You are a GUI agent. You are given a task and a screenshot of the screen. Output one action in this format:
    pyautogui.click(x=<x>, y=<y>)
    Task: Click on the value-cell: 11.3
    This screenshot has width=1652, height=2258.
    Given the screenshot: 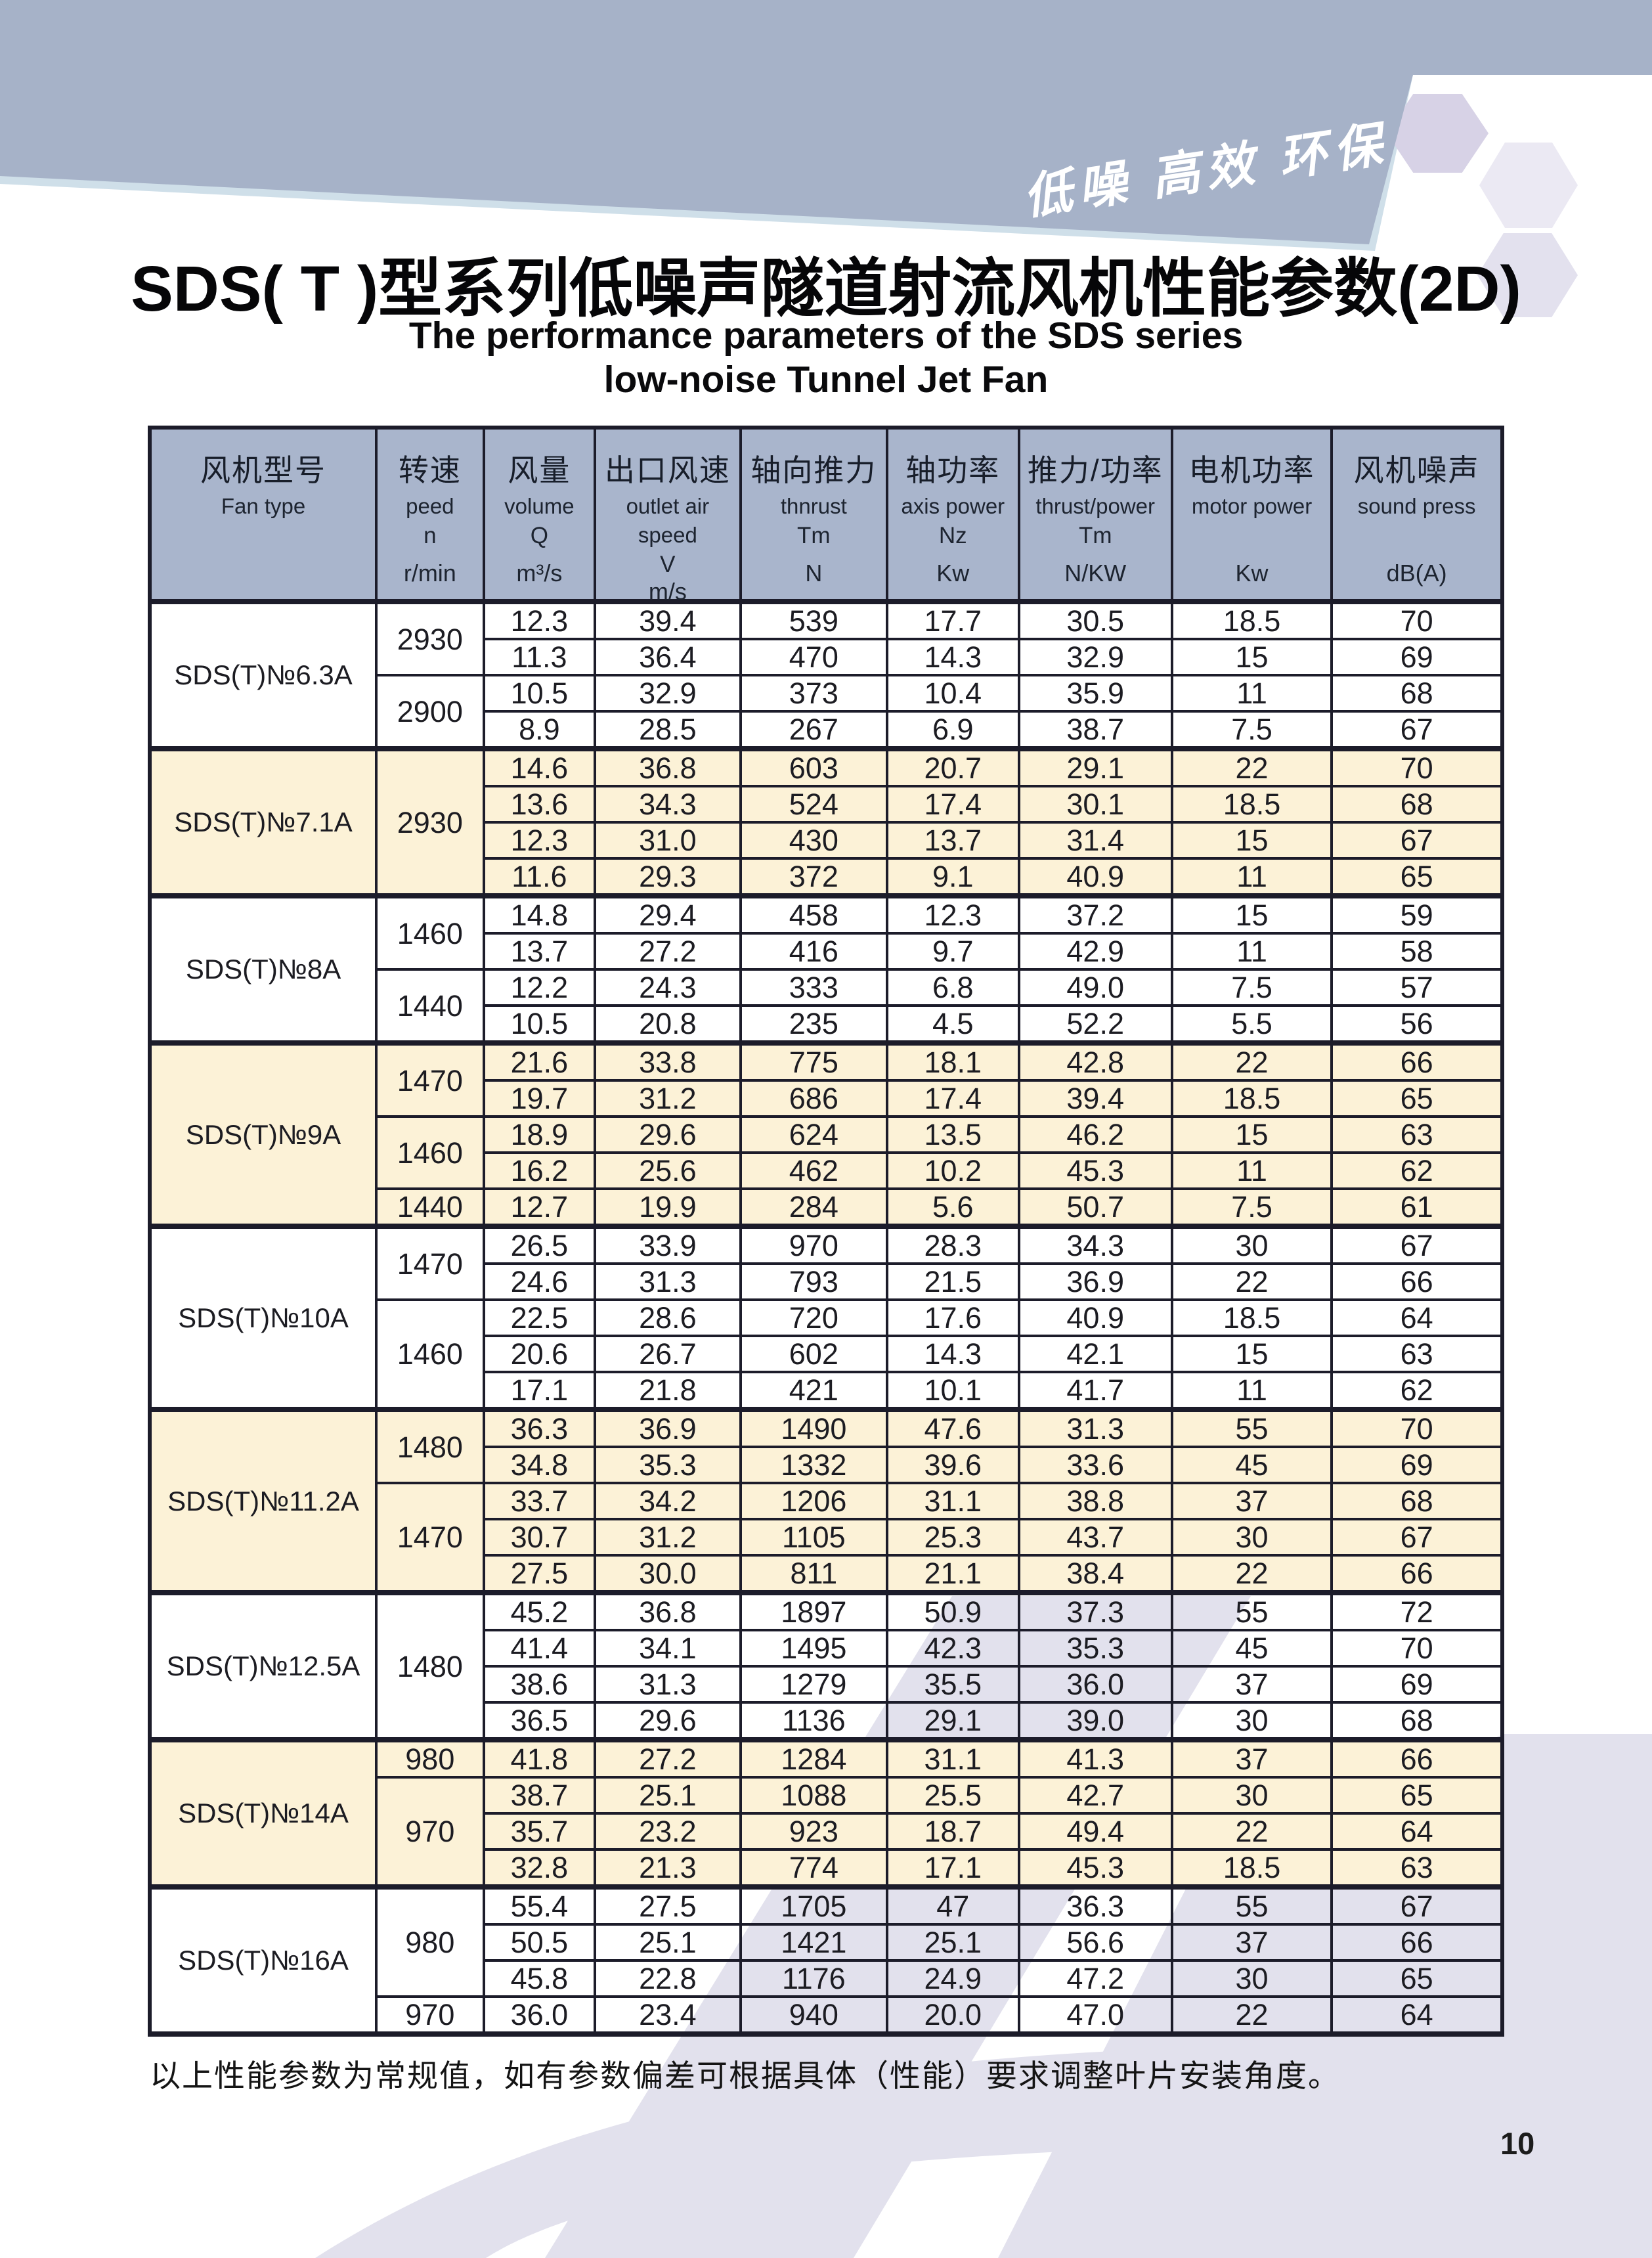 What is the action you would take?
    pyautogui.click(x=539, y=657)
    